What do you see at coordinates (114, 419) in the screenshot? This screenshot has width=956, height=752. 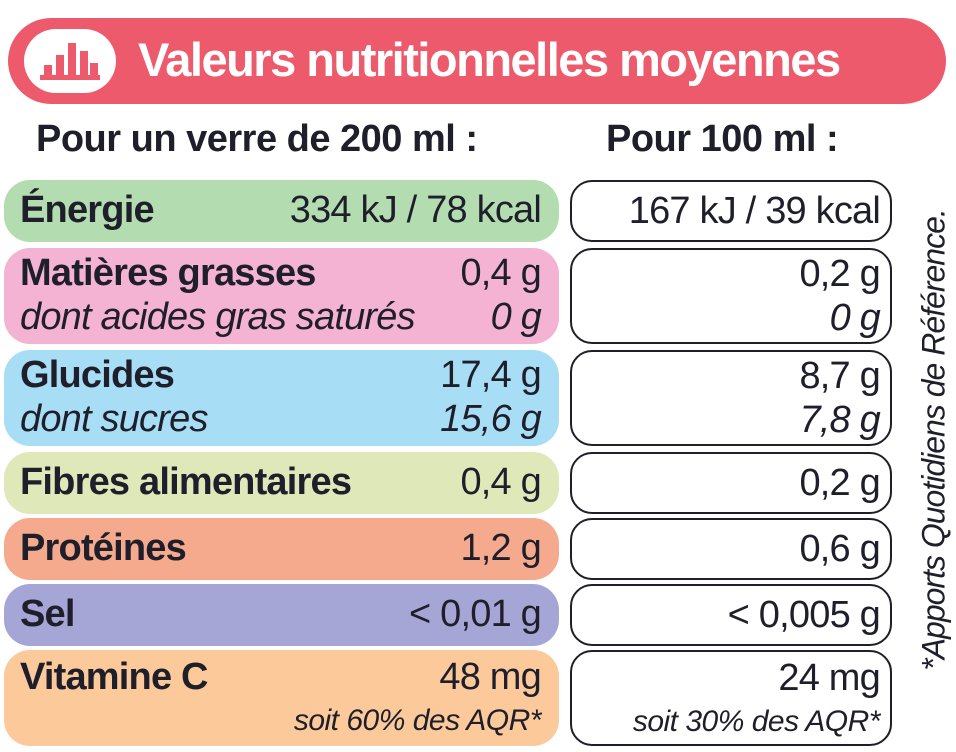 I see `nutrient-sub-label: dont sucres` at bounding box center [114, 419].